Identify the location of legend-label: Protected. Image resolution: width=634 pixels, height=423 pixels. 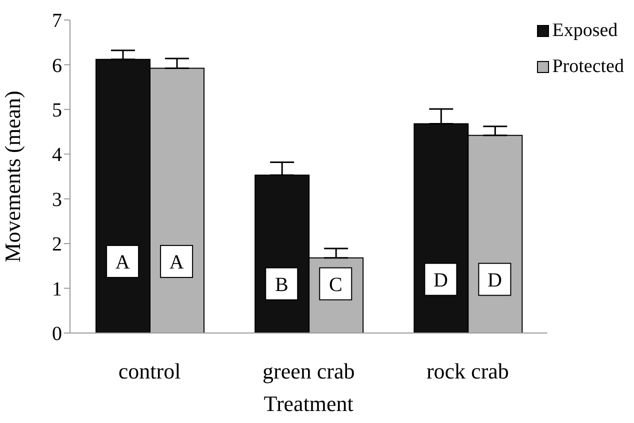
(588, 67).